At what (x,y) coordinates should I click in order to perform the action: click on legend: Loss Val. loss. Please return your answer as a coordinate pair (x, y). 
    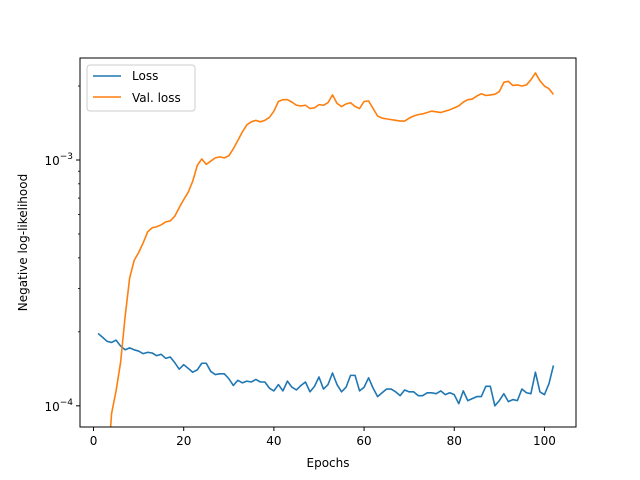
    Looking at the image, I should click on (141, 88).